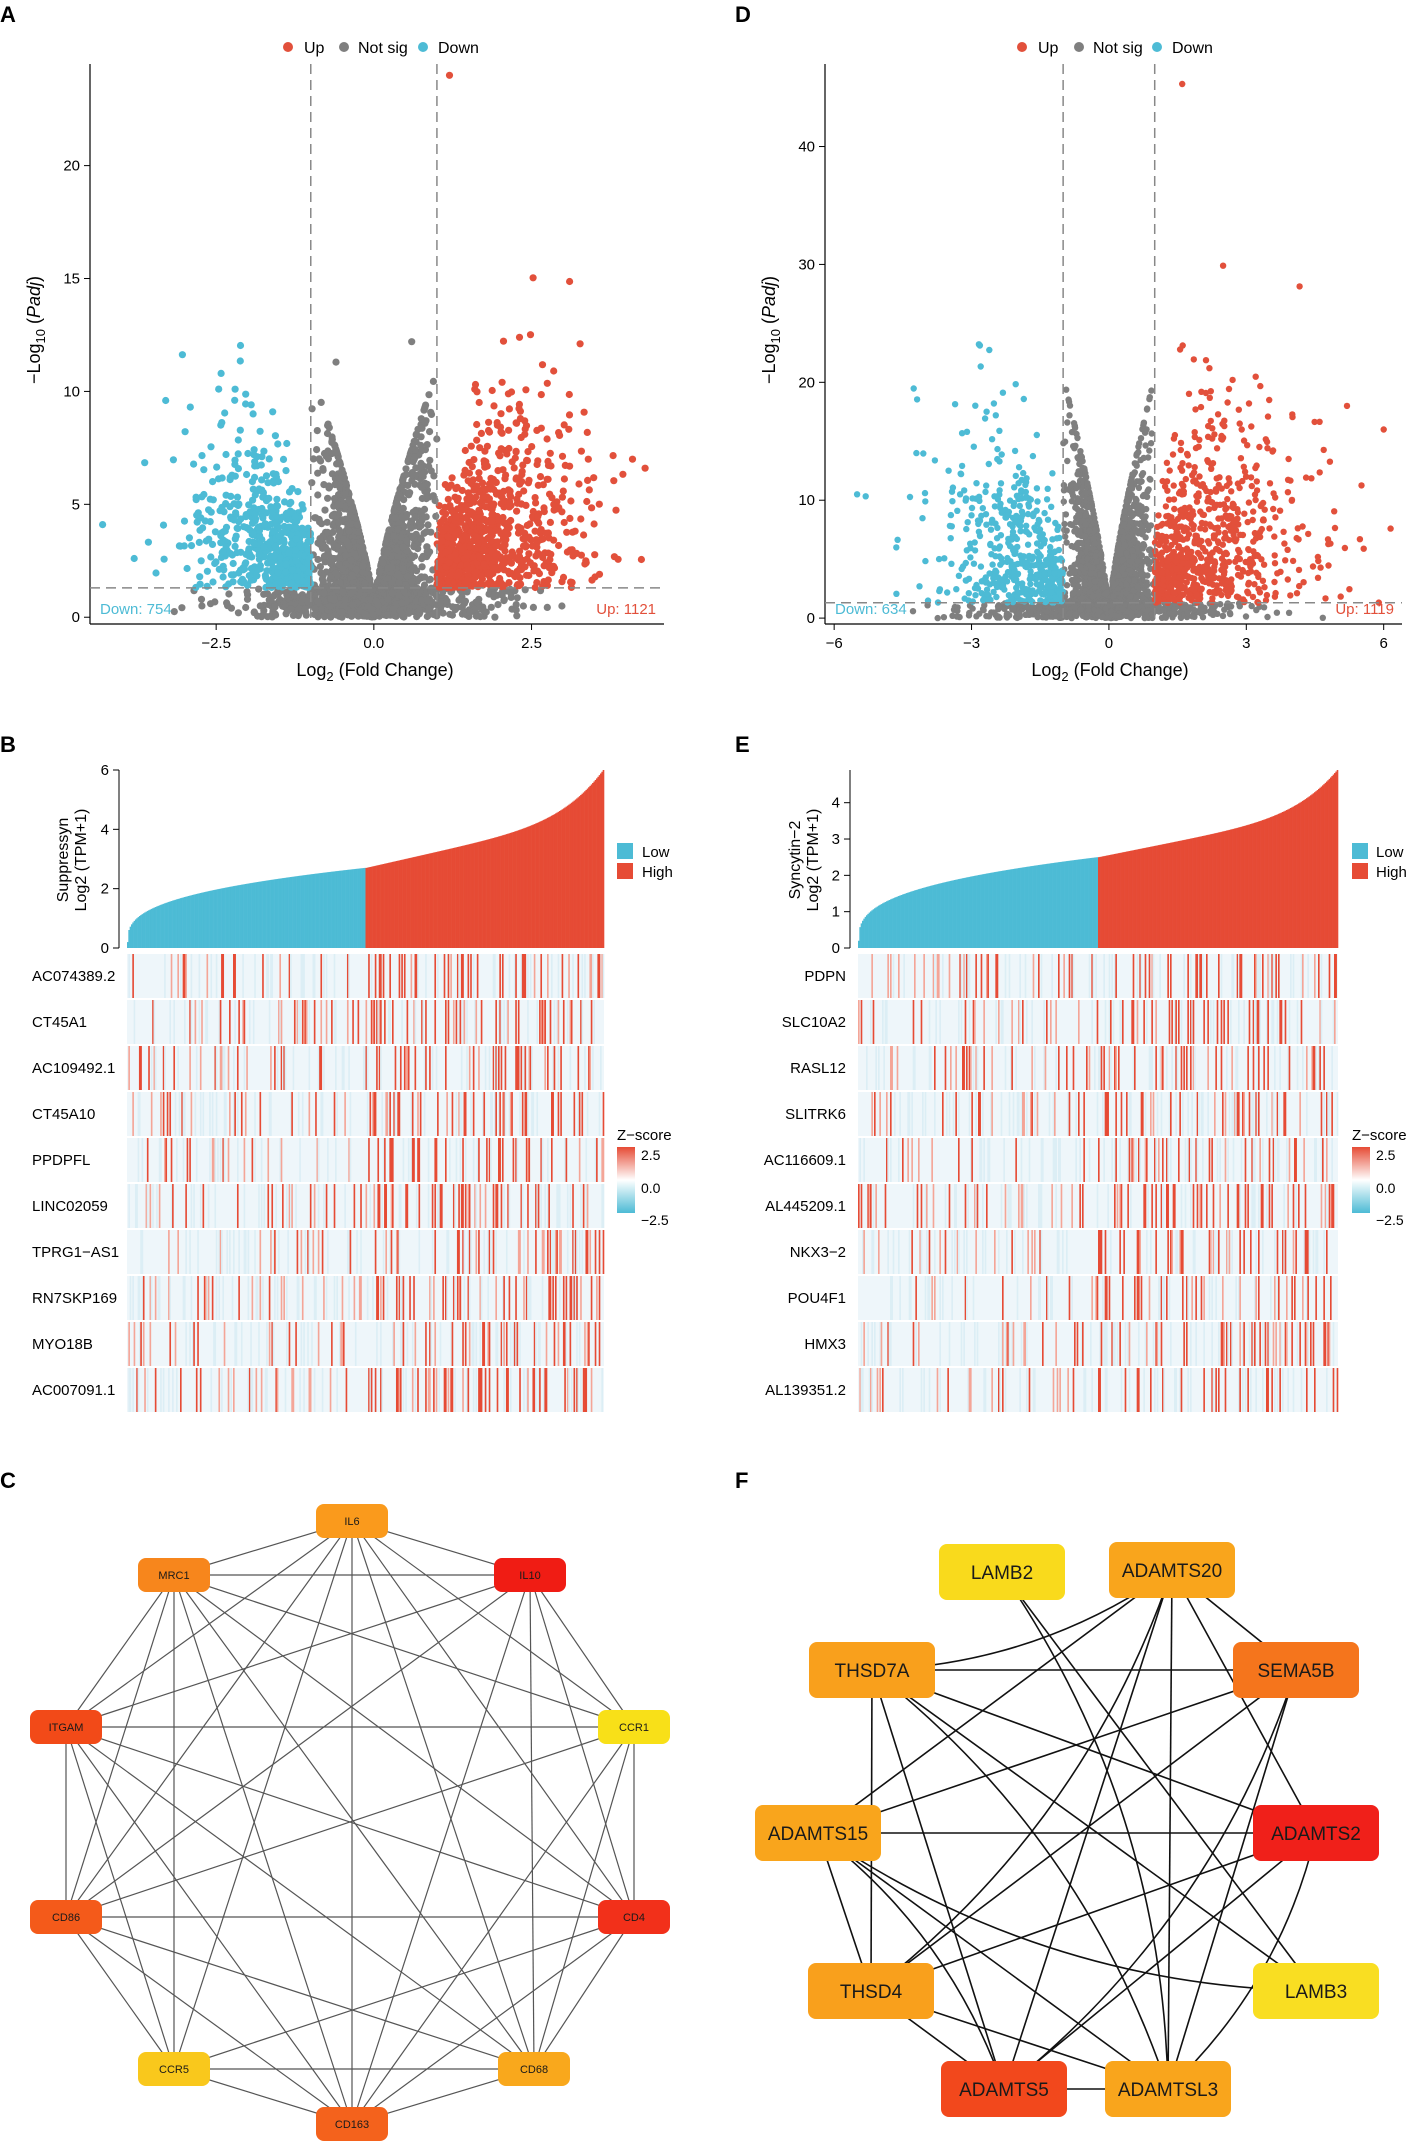  What do you see at coordinates (423, 47) in the screenshot?
I see `legend-dot-down` at bounding box center [423, 47].